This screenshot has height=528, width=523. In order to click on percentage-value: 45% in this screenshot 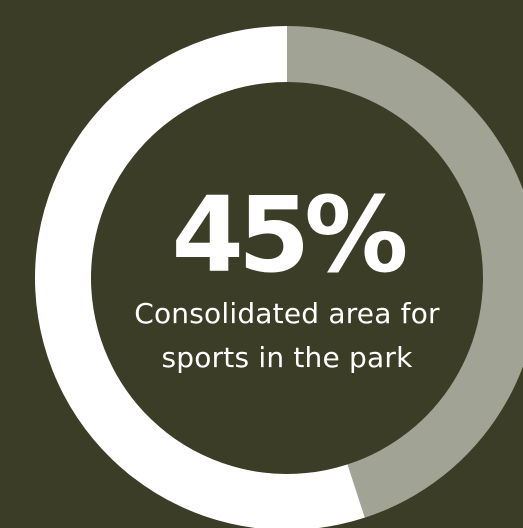, I will do `click(290, 235)`.